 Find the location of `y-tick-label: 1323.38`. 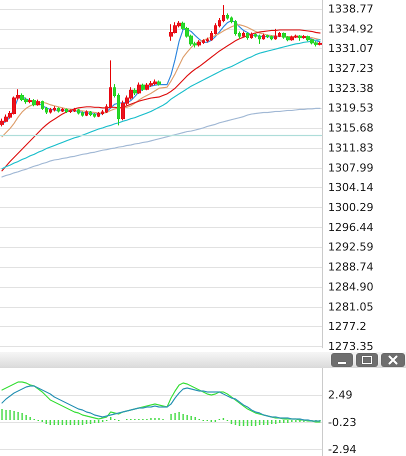

y-tick-label: 1323.38 is located at coordinates (351, 88).